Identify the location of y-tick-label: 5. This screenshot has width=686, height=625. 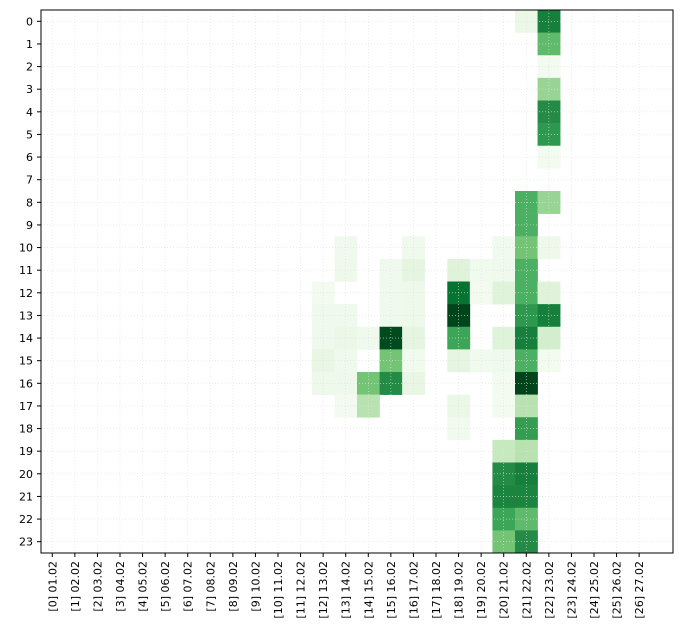
(29, 134).